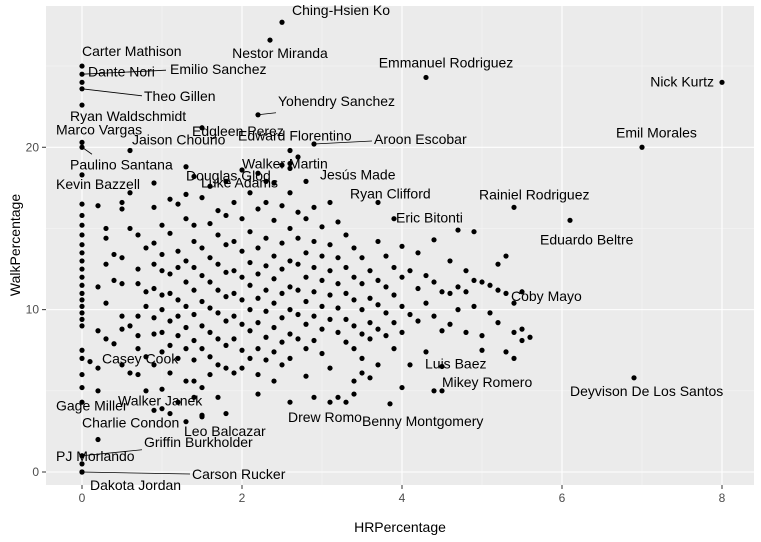 This screenshot has height=542, width=761. Describe the element at coordinates (420, 139) in the screenshot. I see `point-label: Aroon Escobar` at that location.